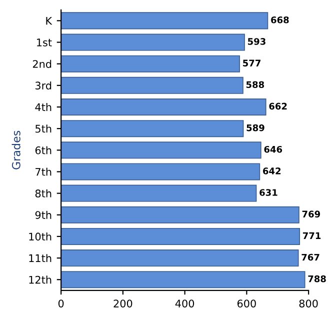  What do you see at coordinates (257, 41) in the screenshot?
I see `data-label: 593` at bounding box center [257, 41].